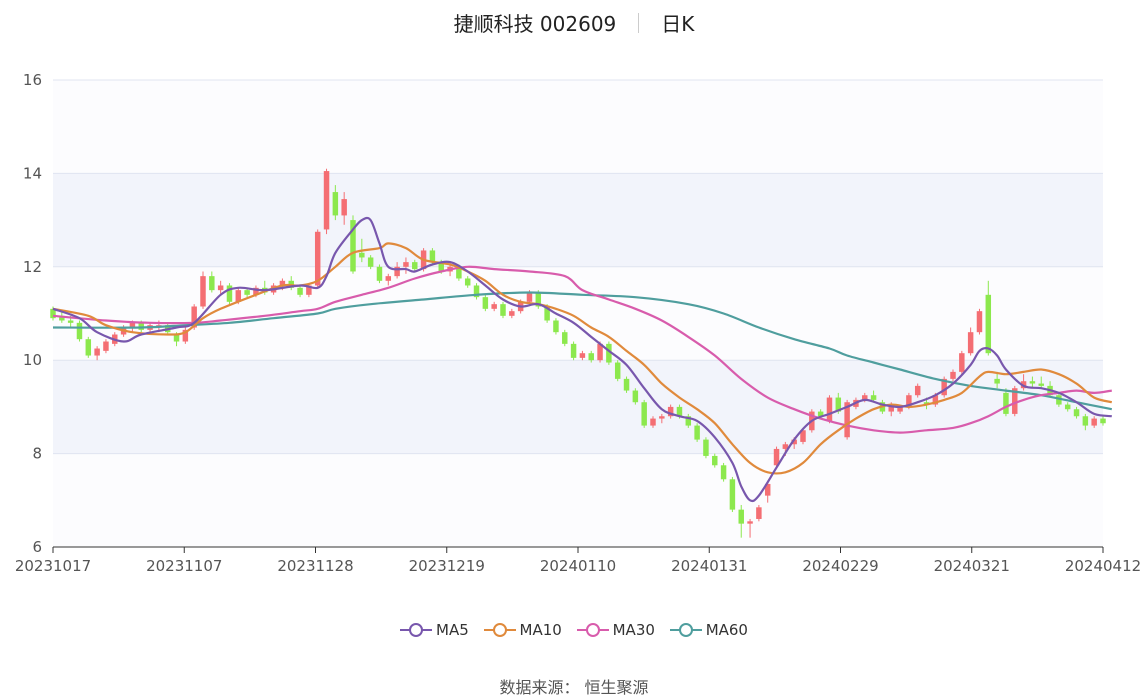 Image resolution: width=1148 pixels, height=699 pixels. Describe the element at coordinates (32, 80) in the screenshot. I see `y-tick-label: 16` at that location.